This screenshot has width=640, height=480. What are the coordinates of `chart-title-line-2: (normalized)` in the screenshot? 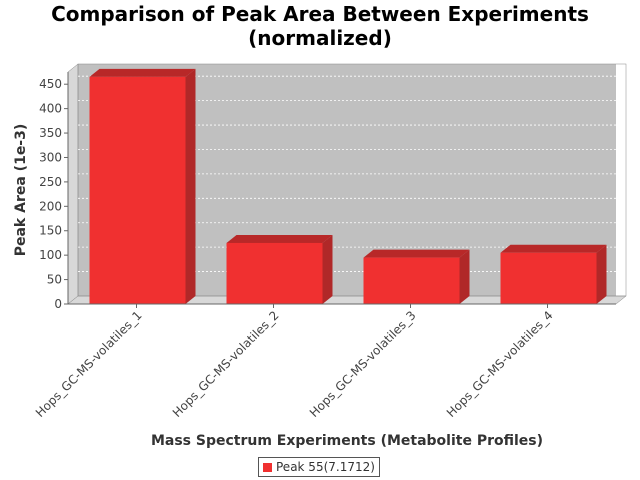 It's located at (320, 38).